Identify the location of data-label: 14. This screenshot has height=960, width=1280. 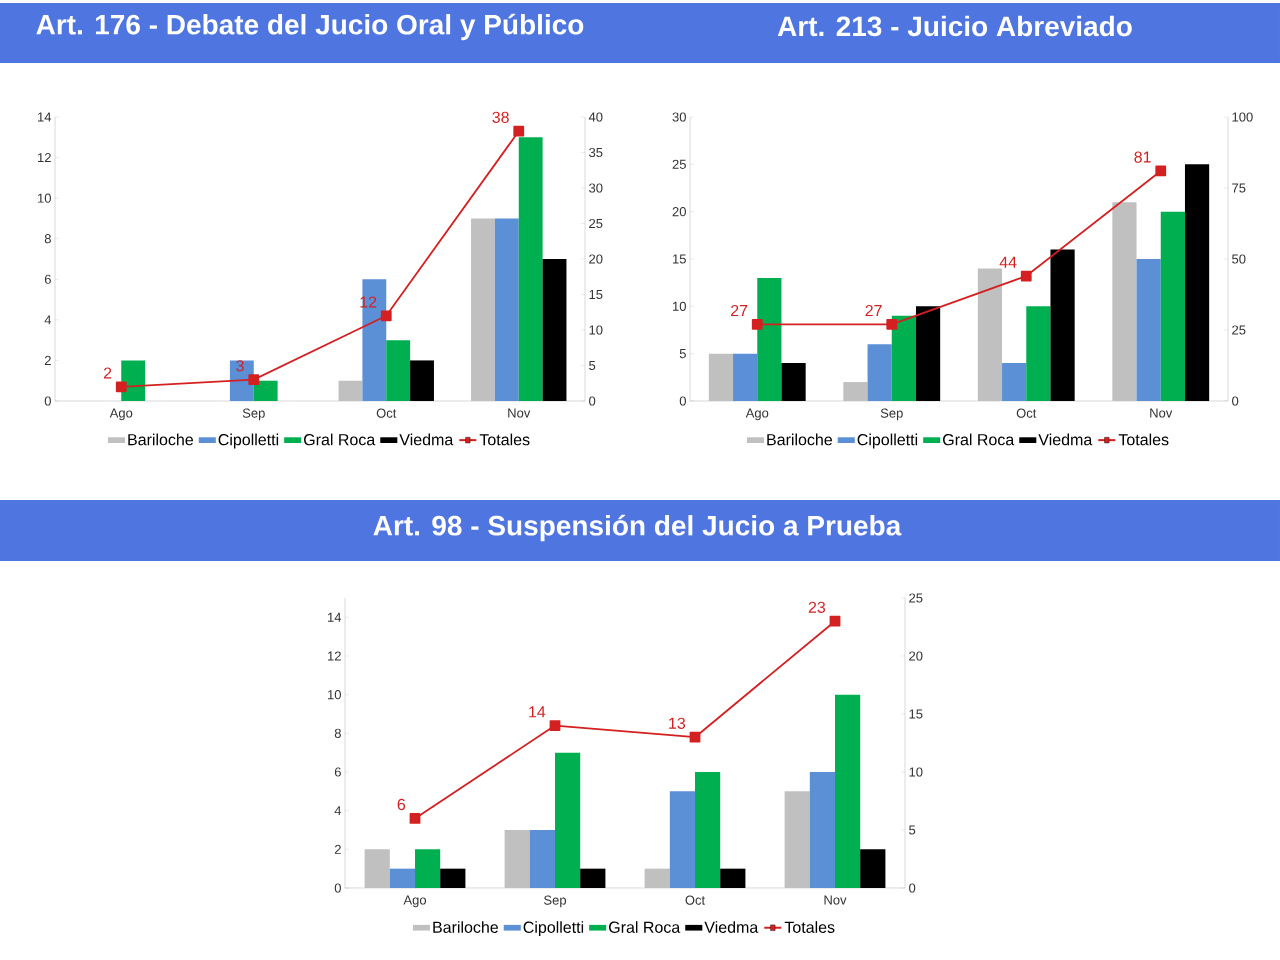
(537, 712).